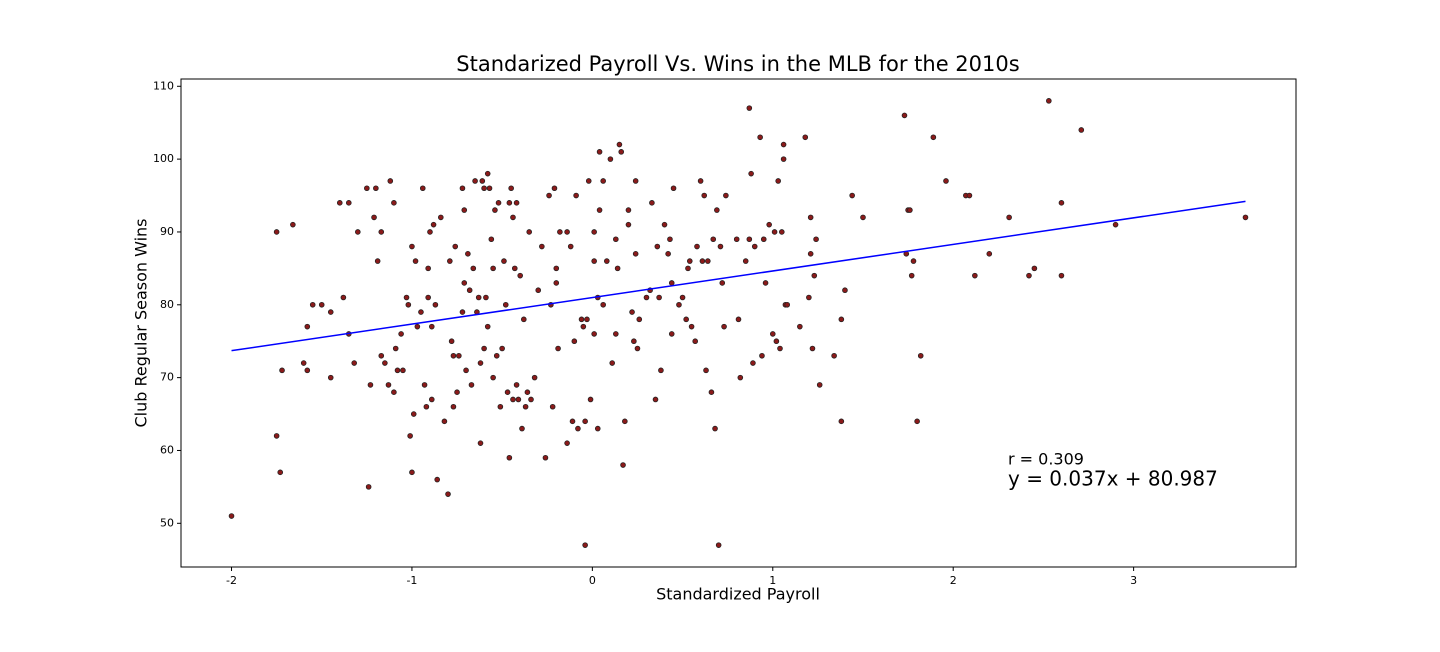 This screenshot has width=1440, height=652. Describe the element at coordinates (772, 580) in the screenshot. I see `x-tick-label: 1` at that location.